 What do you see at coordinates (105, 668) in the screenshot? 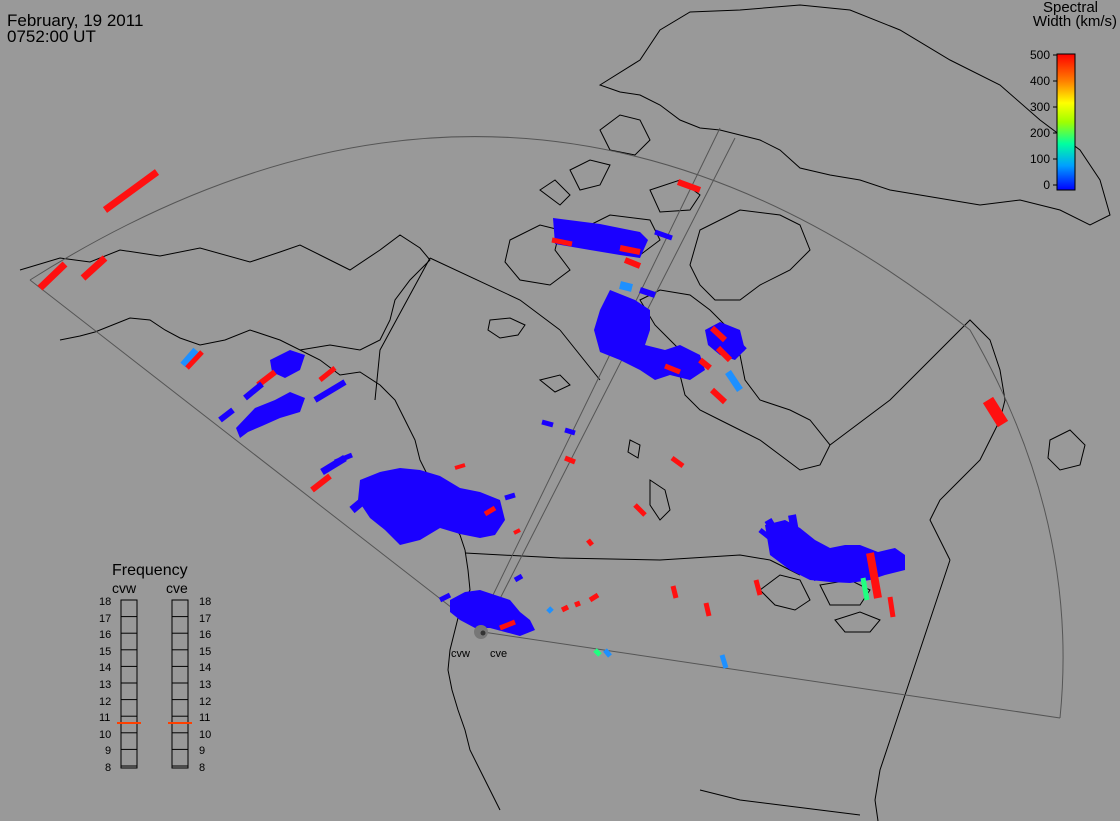
I see `frequency-tick-label: 14` at bounding box center [105, 668].